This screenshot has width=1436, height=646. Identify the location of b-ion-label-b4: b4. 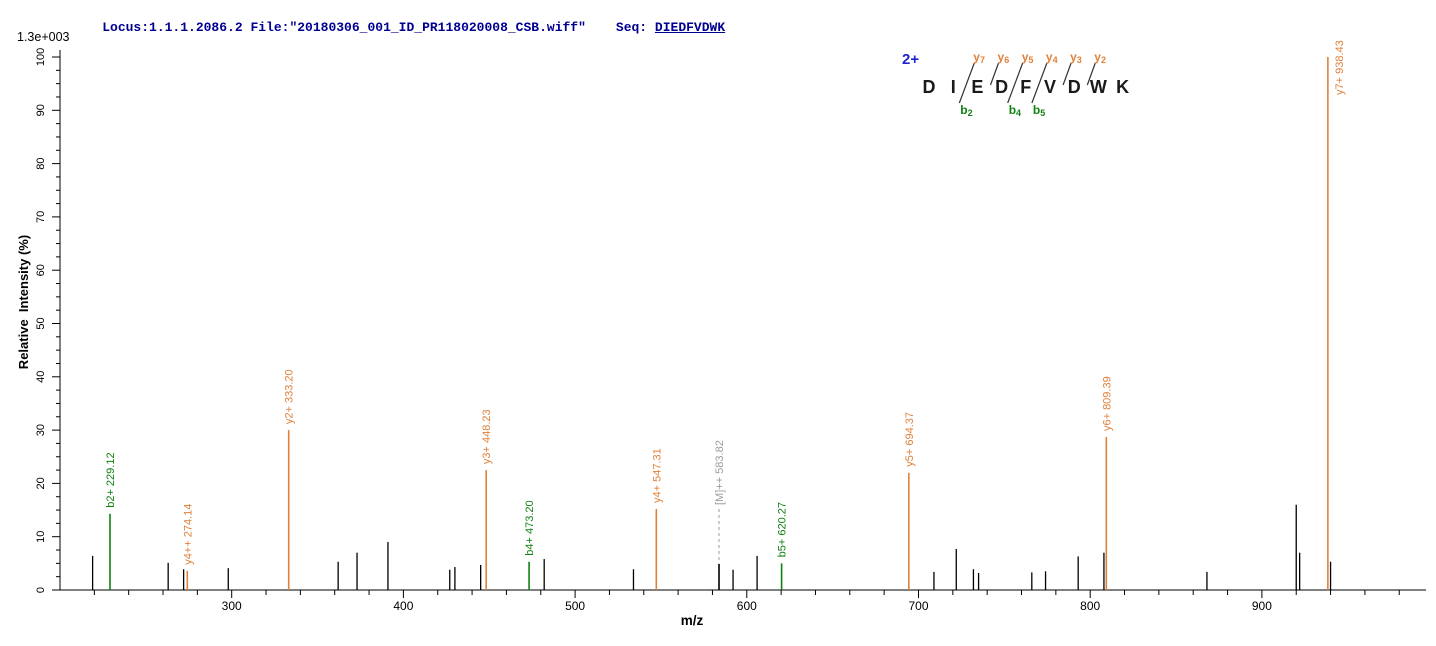
(1015, 110).